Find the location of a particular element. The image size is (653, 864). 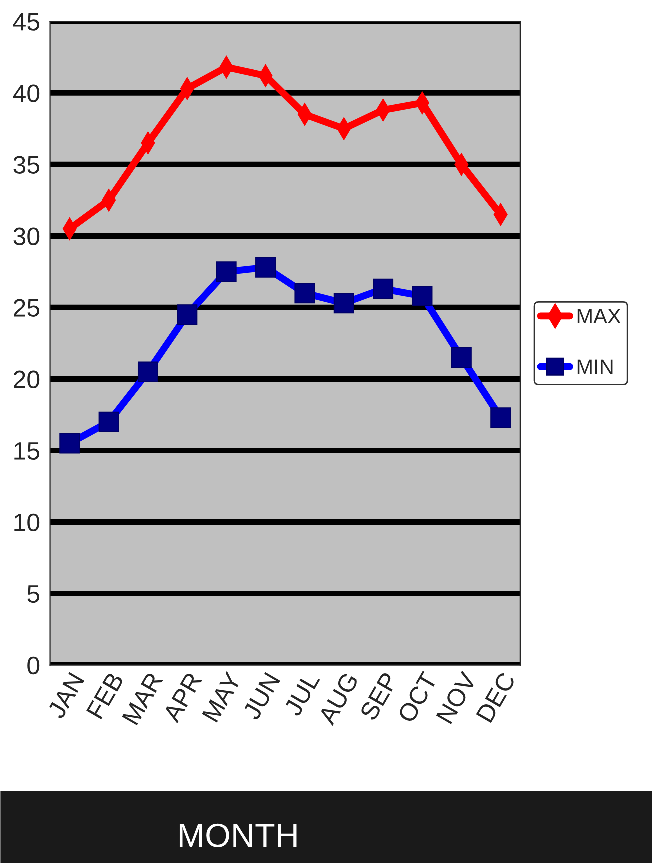

y-tick-label: 15 is located at coordinates (27, 451).